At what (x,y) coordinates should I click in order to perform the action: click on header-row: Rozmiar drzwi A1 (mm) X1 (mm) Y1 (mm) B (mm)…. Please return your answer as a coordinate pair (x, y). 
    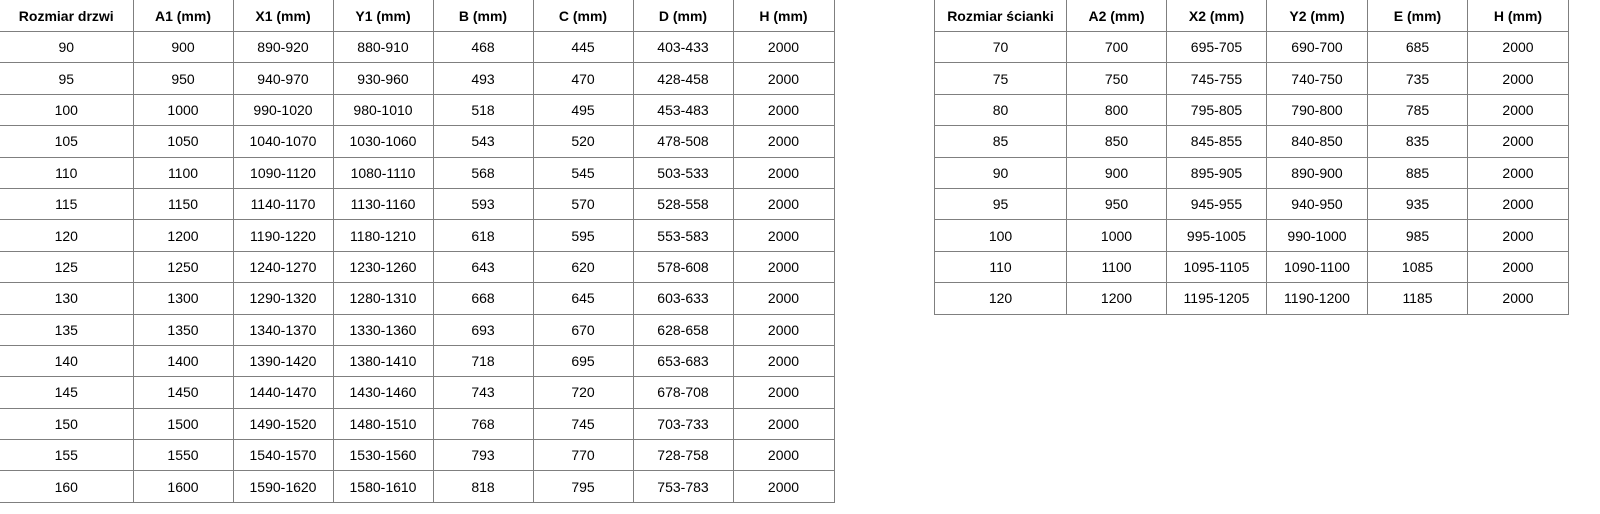
    Looking at the image, I should click on (417, 16).